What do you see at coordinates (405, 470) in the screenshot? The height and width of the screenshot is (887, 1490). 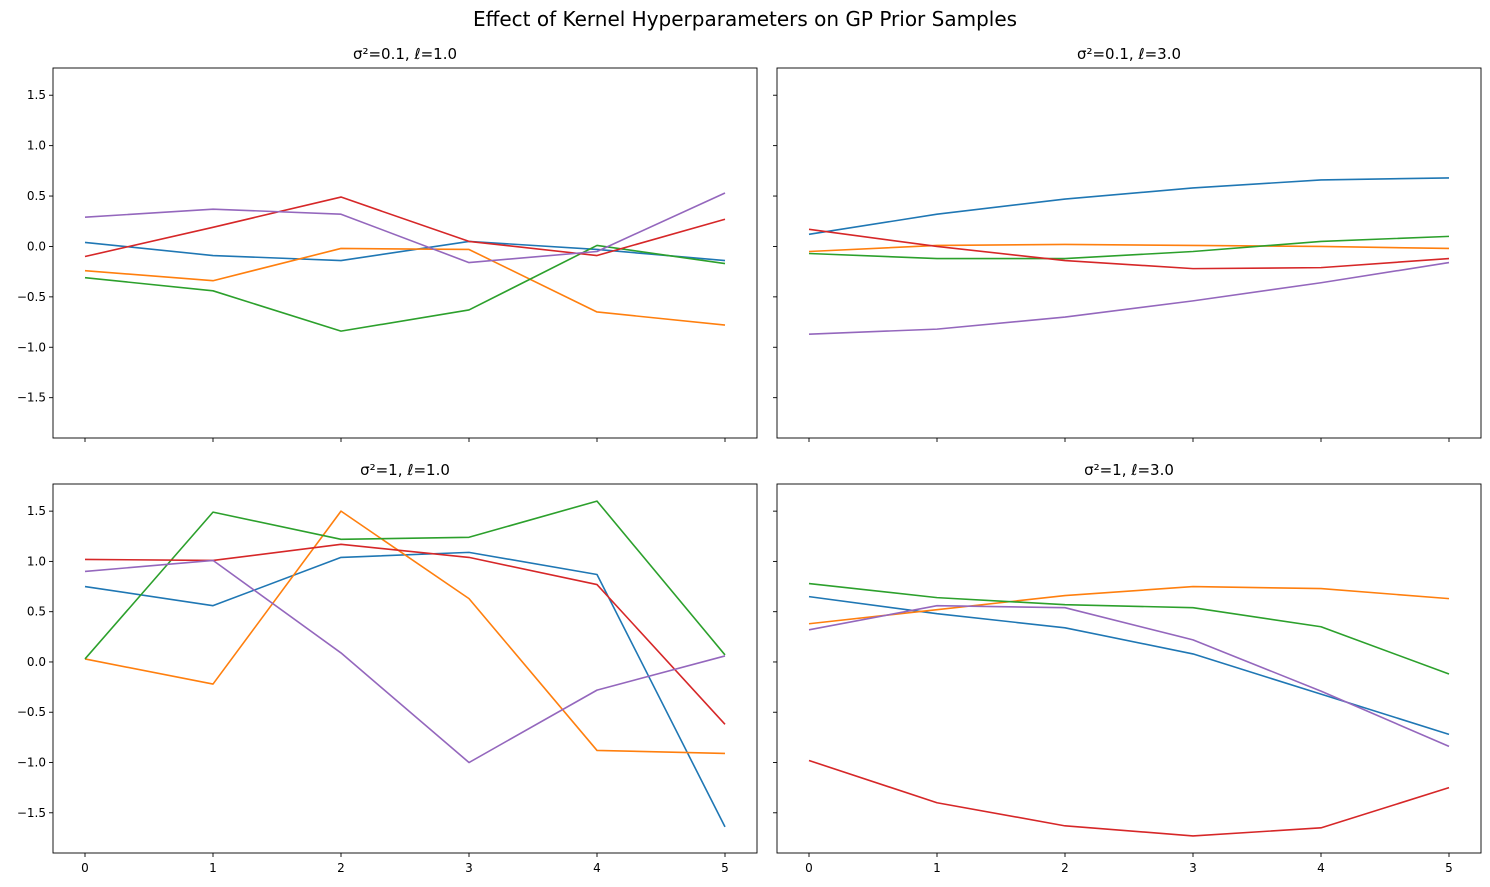 I see `subplot-title: σ²=1, ℓ=1.0` at bounding box center [405, 470].